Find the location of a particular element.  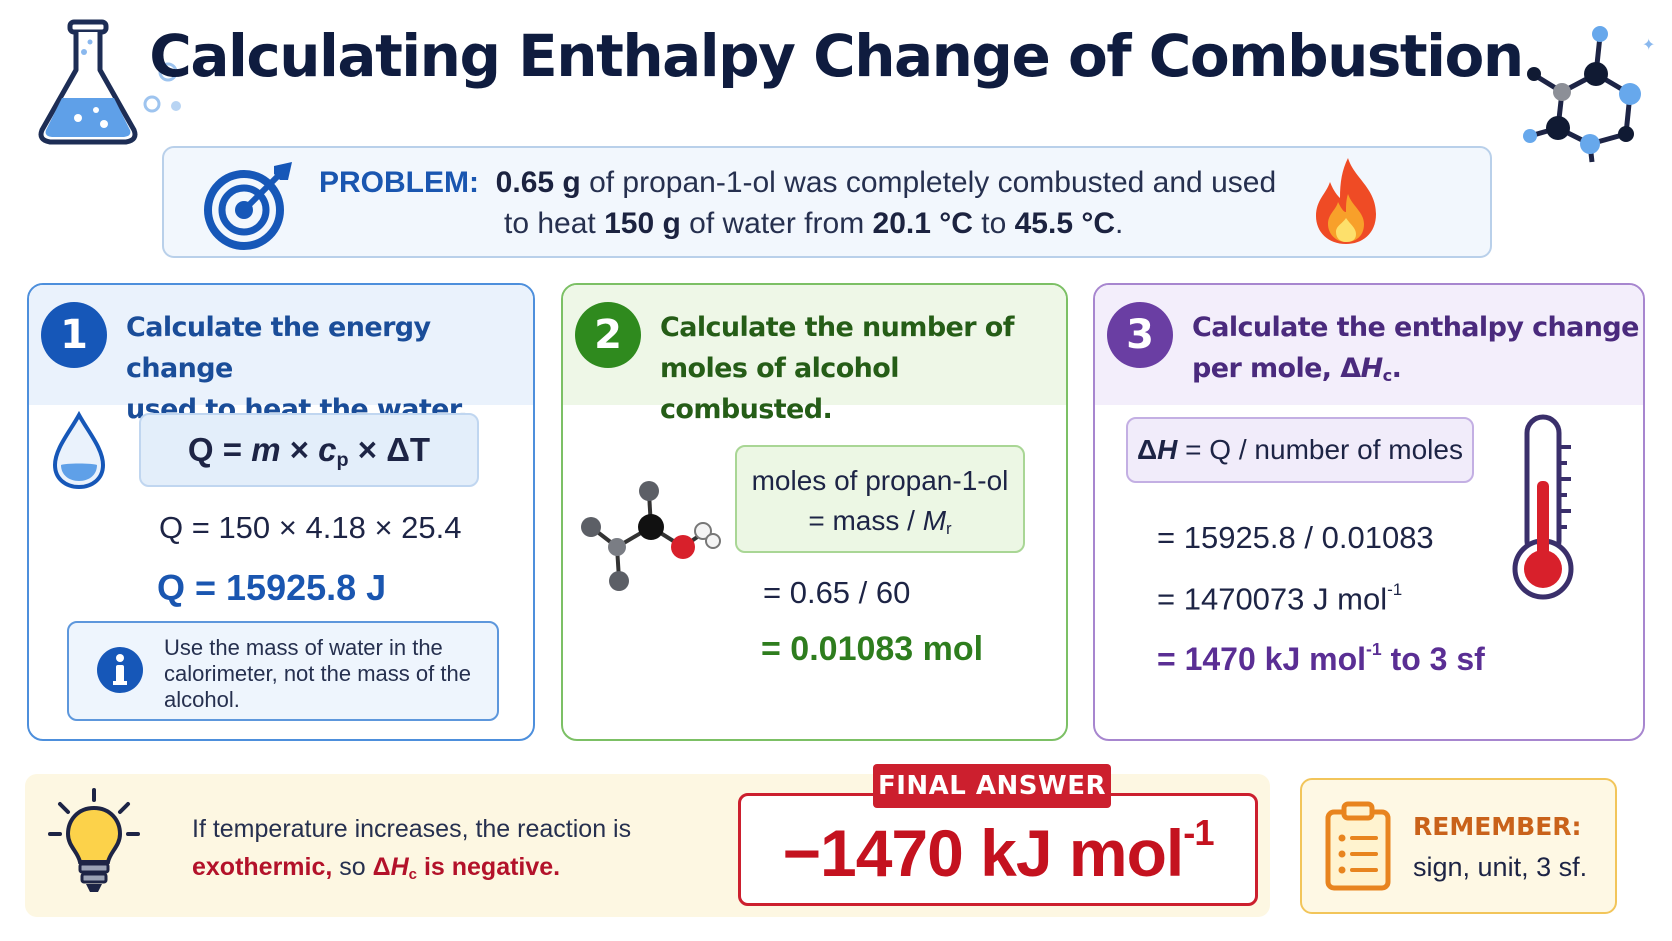

moles-formula-line2: = mass / is located at coordinates (865, 520).